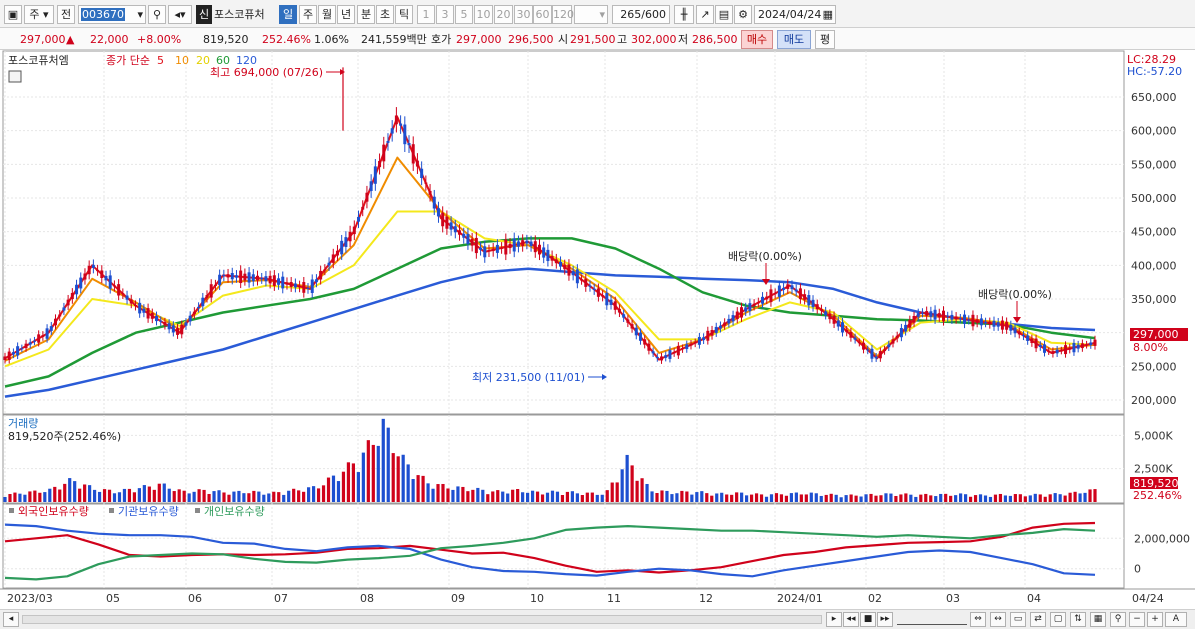 Image resolution: width=1195 pixels, height=629 pixels. Describe the element at coordinates (542, 14) in the screenshot. I see `interval-60-button: 60` at that location.